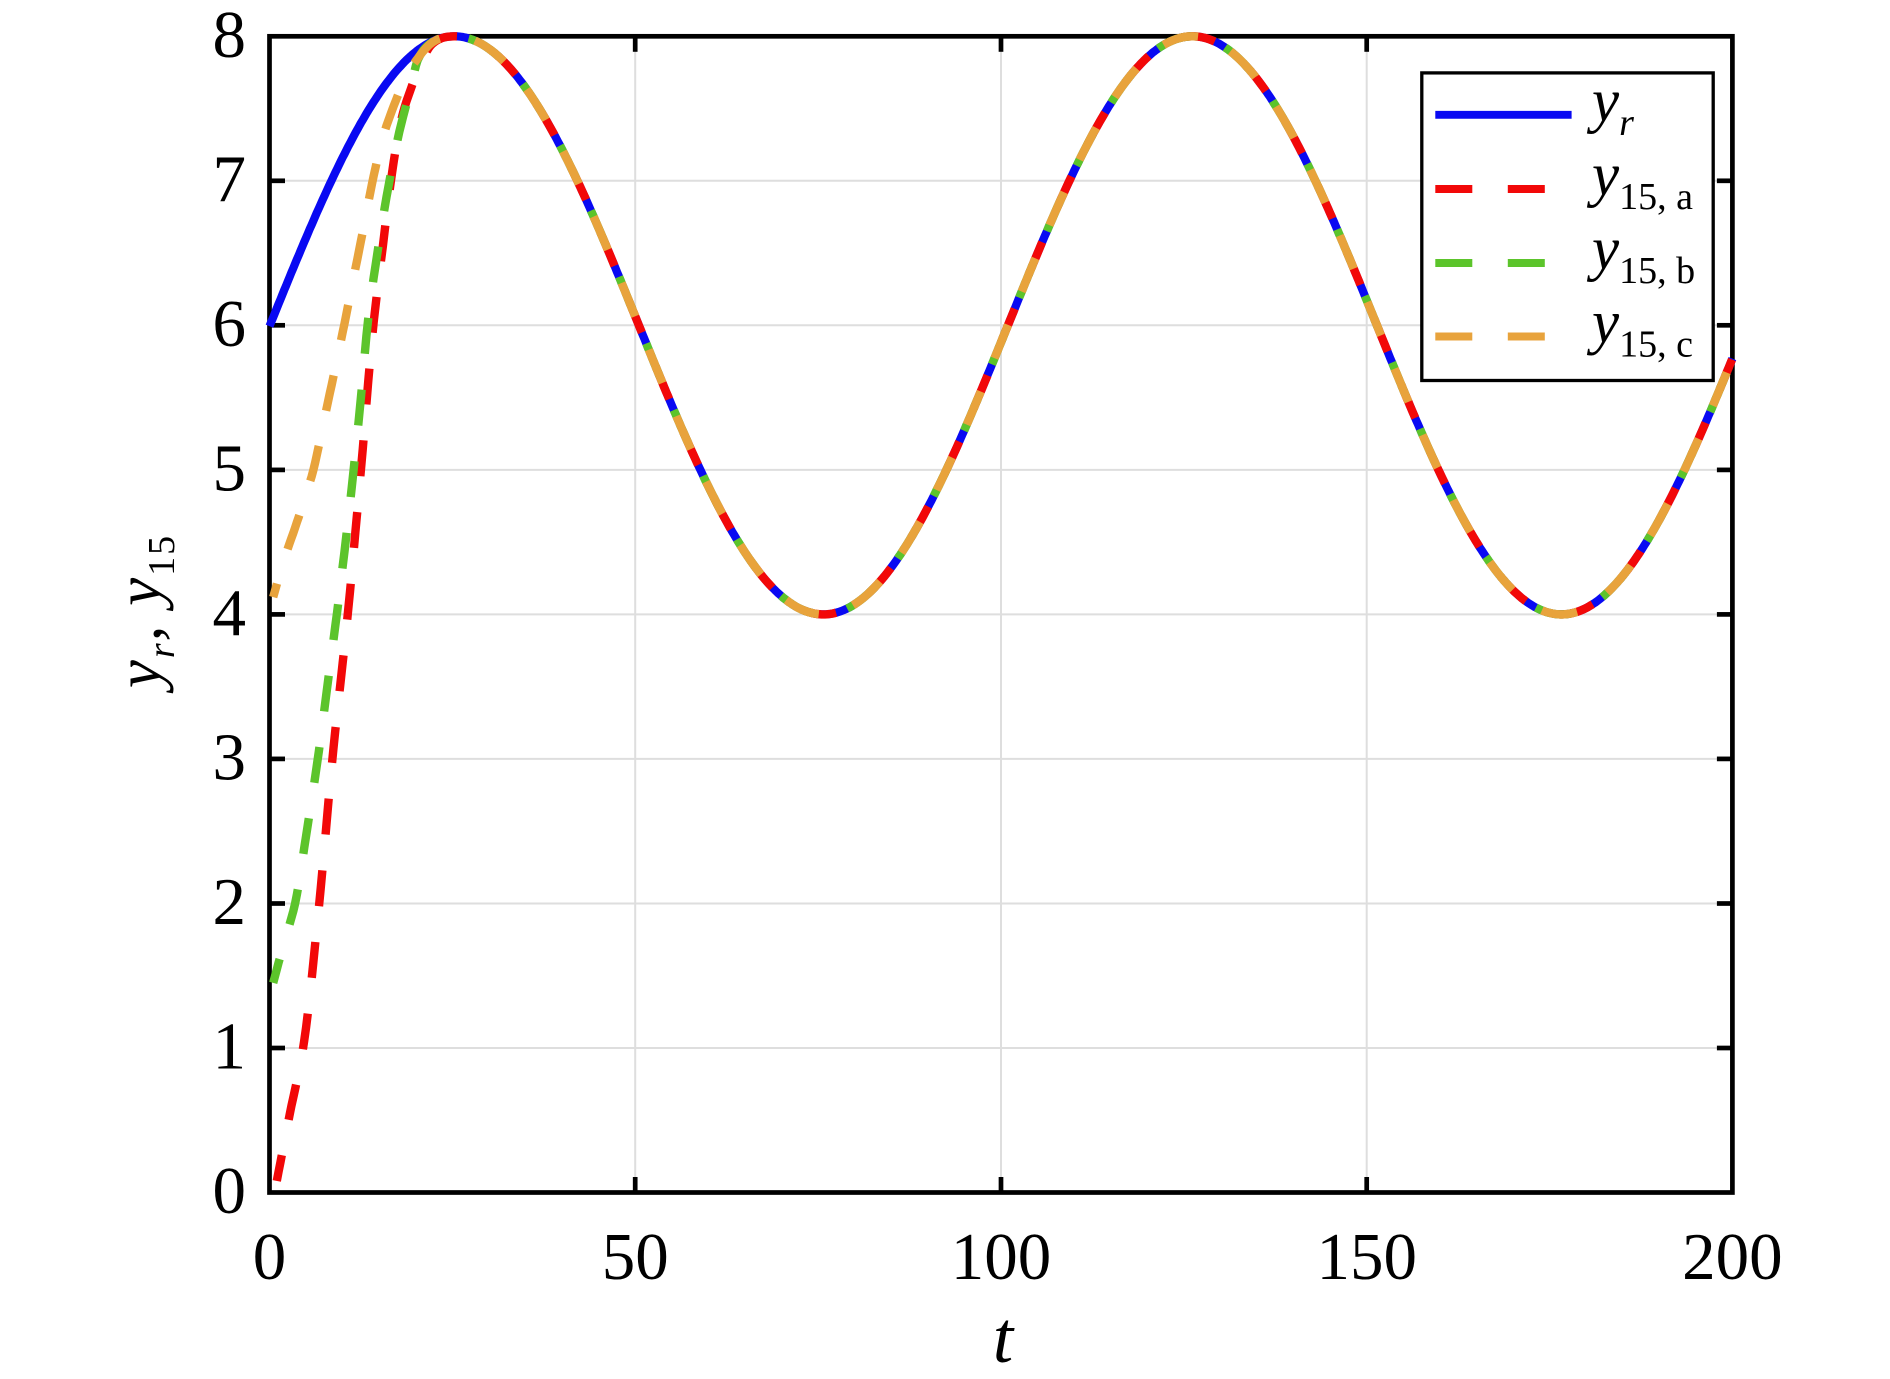  Describe the element at coordinates (230, 324) in the screenshot. I see `svg-text: 6` at that location.